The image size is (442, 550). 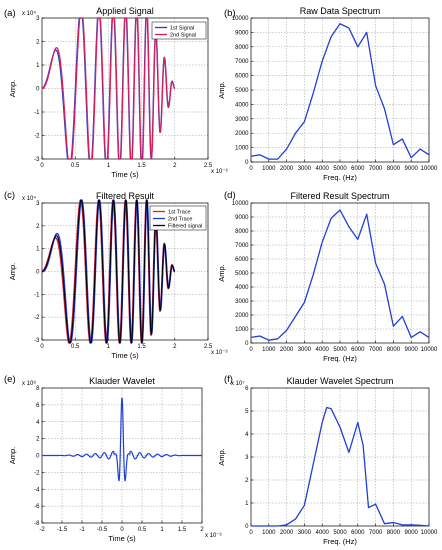 What do you see at coordinates (242, 62) in the screenshot?
I see `y-tick-label: 7000` at bounding box center [242, 62].